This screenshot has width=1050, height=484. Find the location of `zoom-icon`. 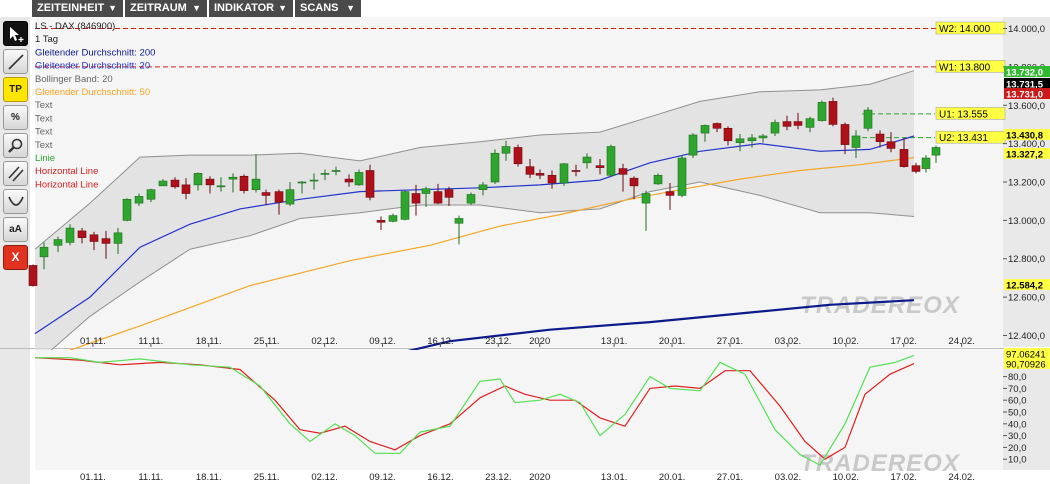

zoom-icon is located at coordinates (15, 145).